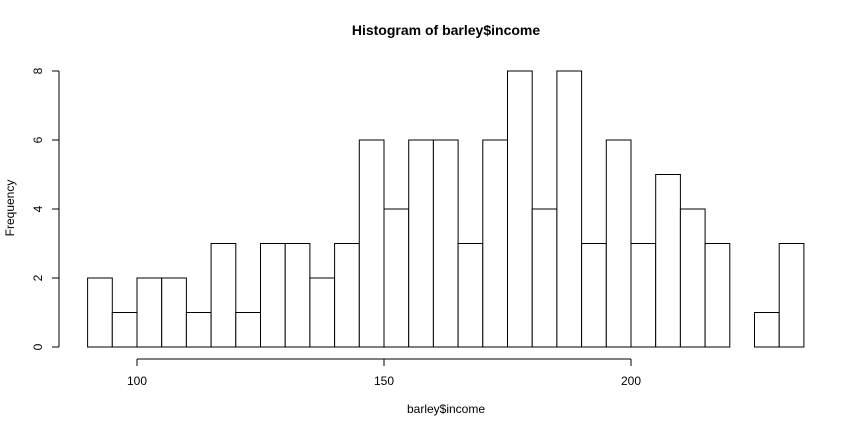 The image size is (864, 432). What do you see at coordinates (10, 208) in the screenshot?
I see `y-axis-label: Frequency` at bounding box center [10, 208].